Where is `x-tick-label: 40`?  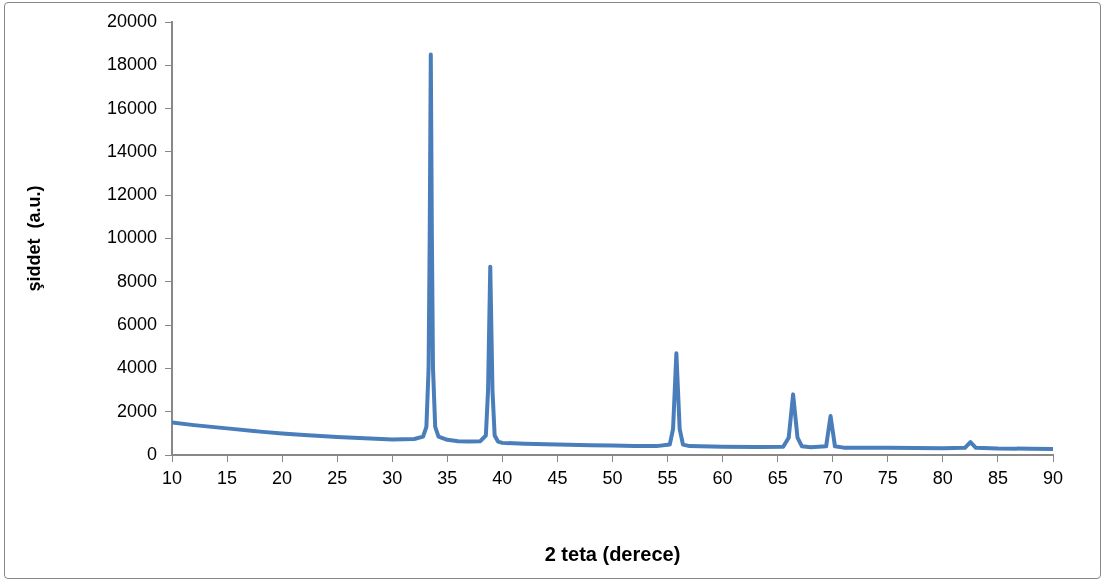 x-tick-label: 40 is located at coordinates (502, 477).